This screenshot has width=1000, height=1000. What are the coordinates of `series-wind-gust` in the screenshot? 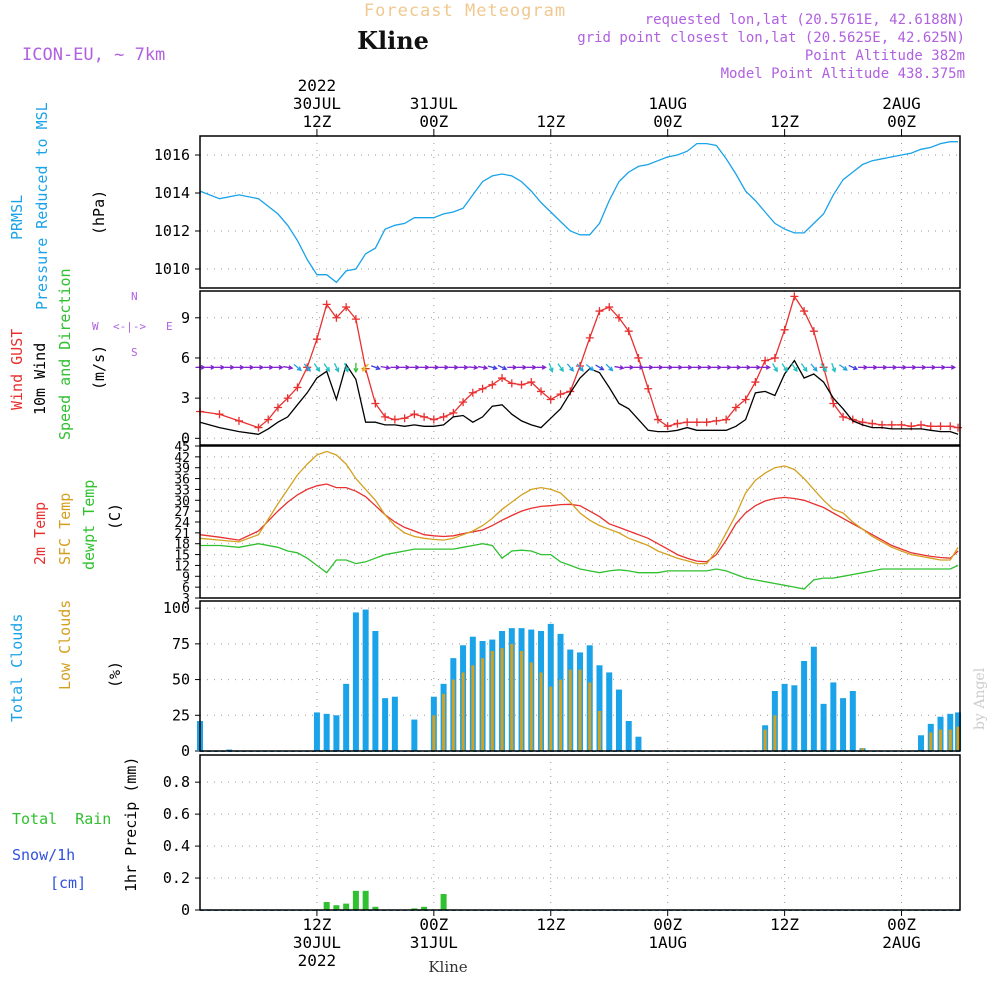 It's located at (579, 361).